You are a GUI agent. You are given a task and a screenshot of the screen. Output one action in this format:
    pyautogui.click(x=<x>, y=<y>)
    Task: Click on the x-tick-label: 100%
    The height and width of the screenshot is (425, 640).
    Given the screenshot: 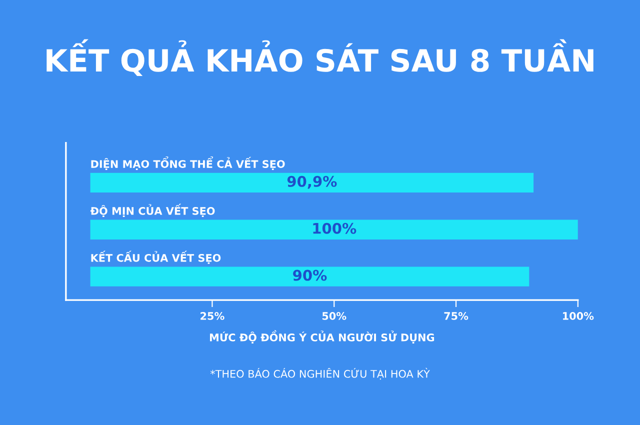 What is the action you would take?
    pyautogui.click(x=578, y=316)
    